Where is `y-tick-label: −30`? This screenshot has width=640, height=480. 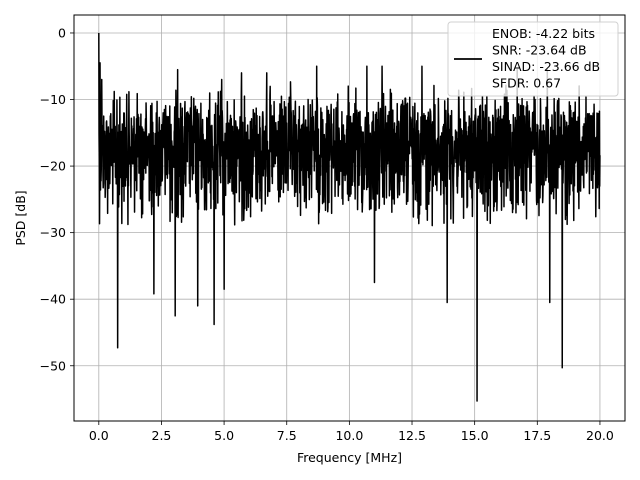
y-tick-label: −30 is located at coordinates (53, 232).